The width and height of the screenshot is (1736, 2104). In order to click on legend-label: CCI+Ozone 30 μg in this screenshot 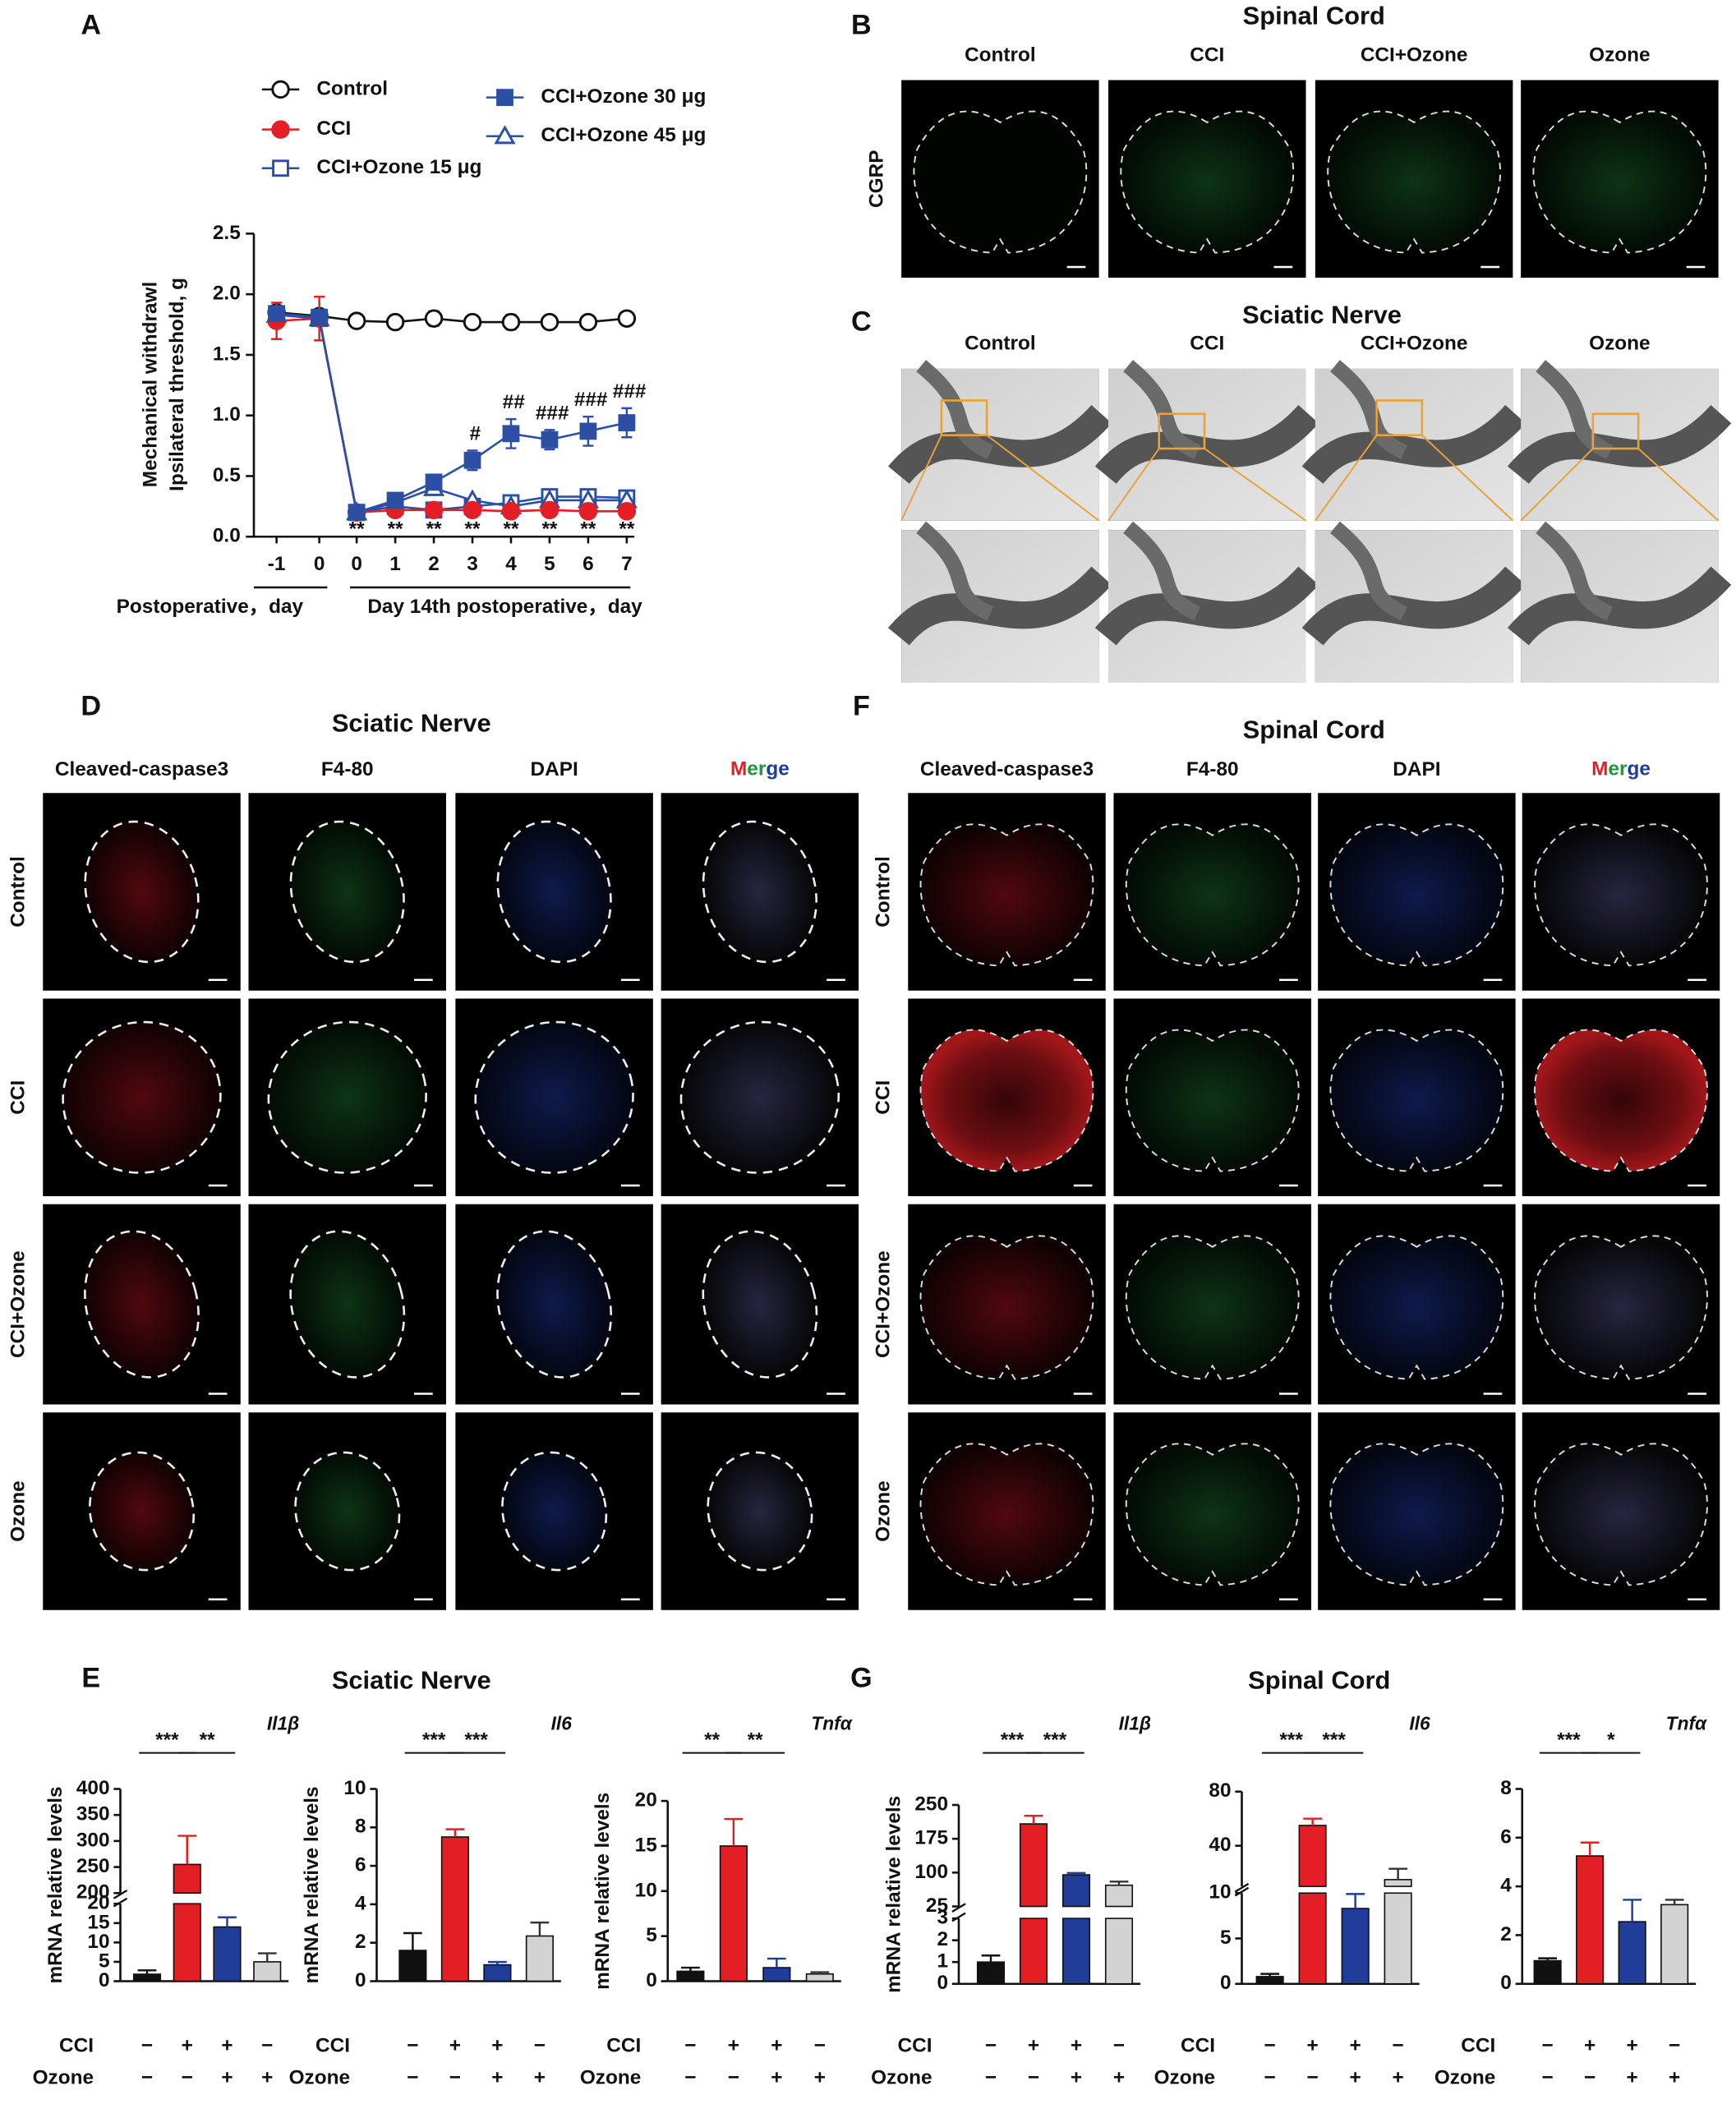, I will do `click(623, 96)`.